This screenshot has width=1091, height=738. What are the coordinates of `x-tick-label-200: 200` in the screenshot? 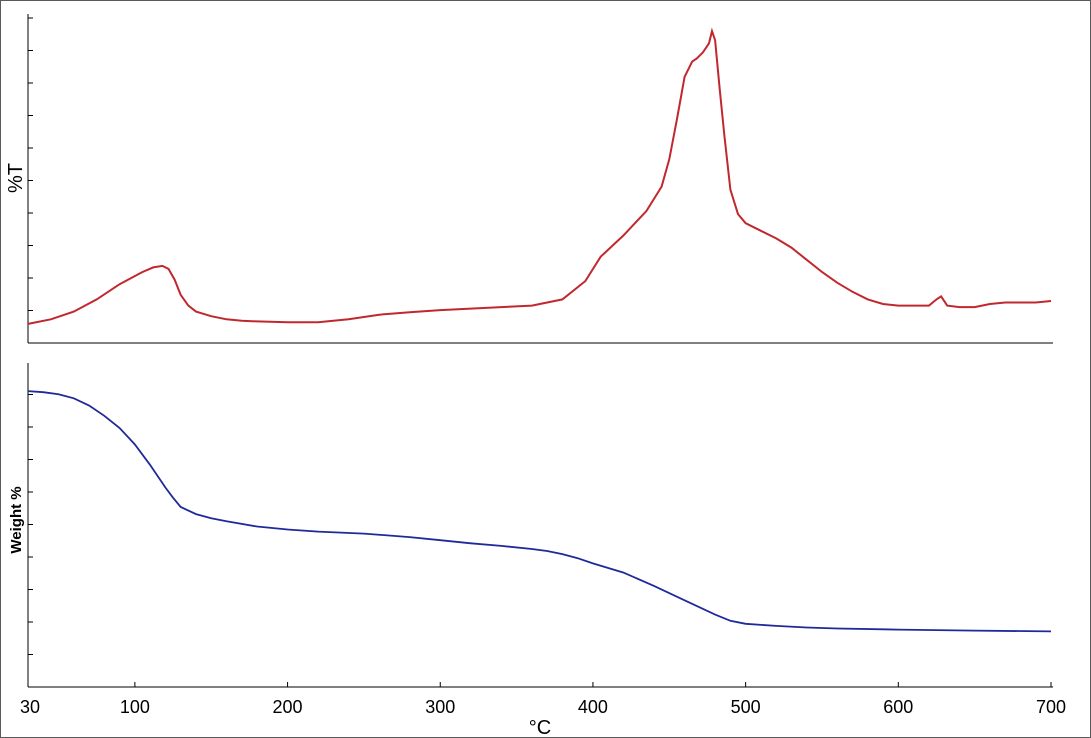 It's located at (288, 707).